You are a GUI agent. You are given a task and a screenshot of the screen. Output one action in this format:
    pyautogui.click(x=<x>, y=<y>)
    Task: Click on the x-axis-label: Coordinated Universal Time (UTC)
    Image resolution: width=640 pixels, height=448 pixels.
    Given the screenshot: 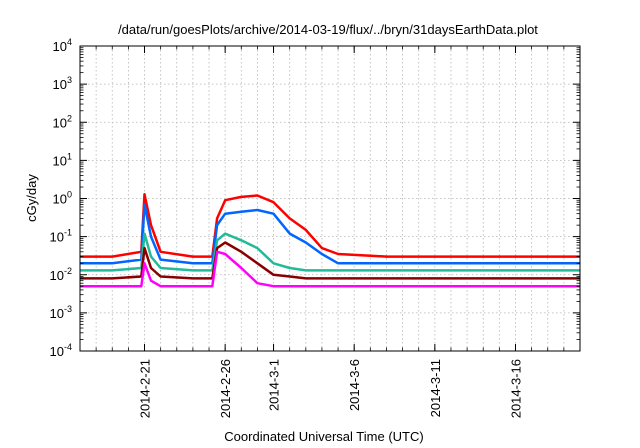 What is the action you would take?
    pyautogui.click(x=323, y=436)
    